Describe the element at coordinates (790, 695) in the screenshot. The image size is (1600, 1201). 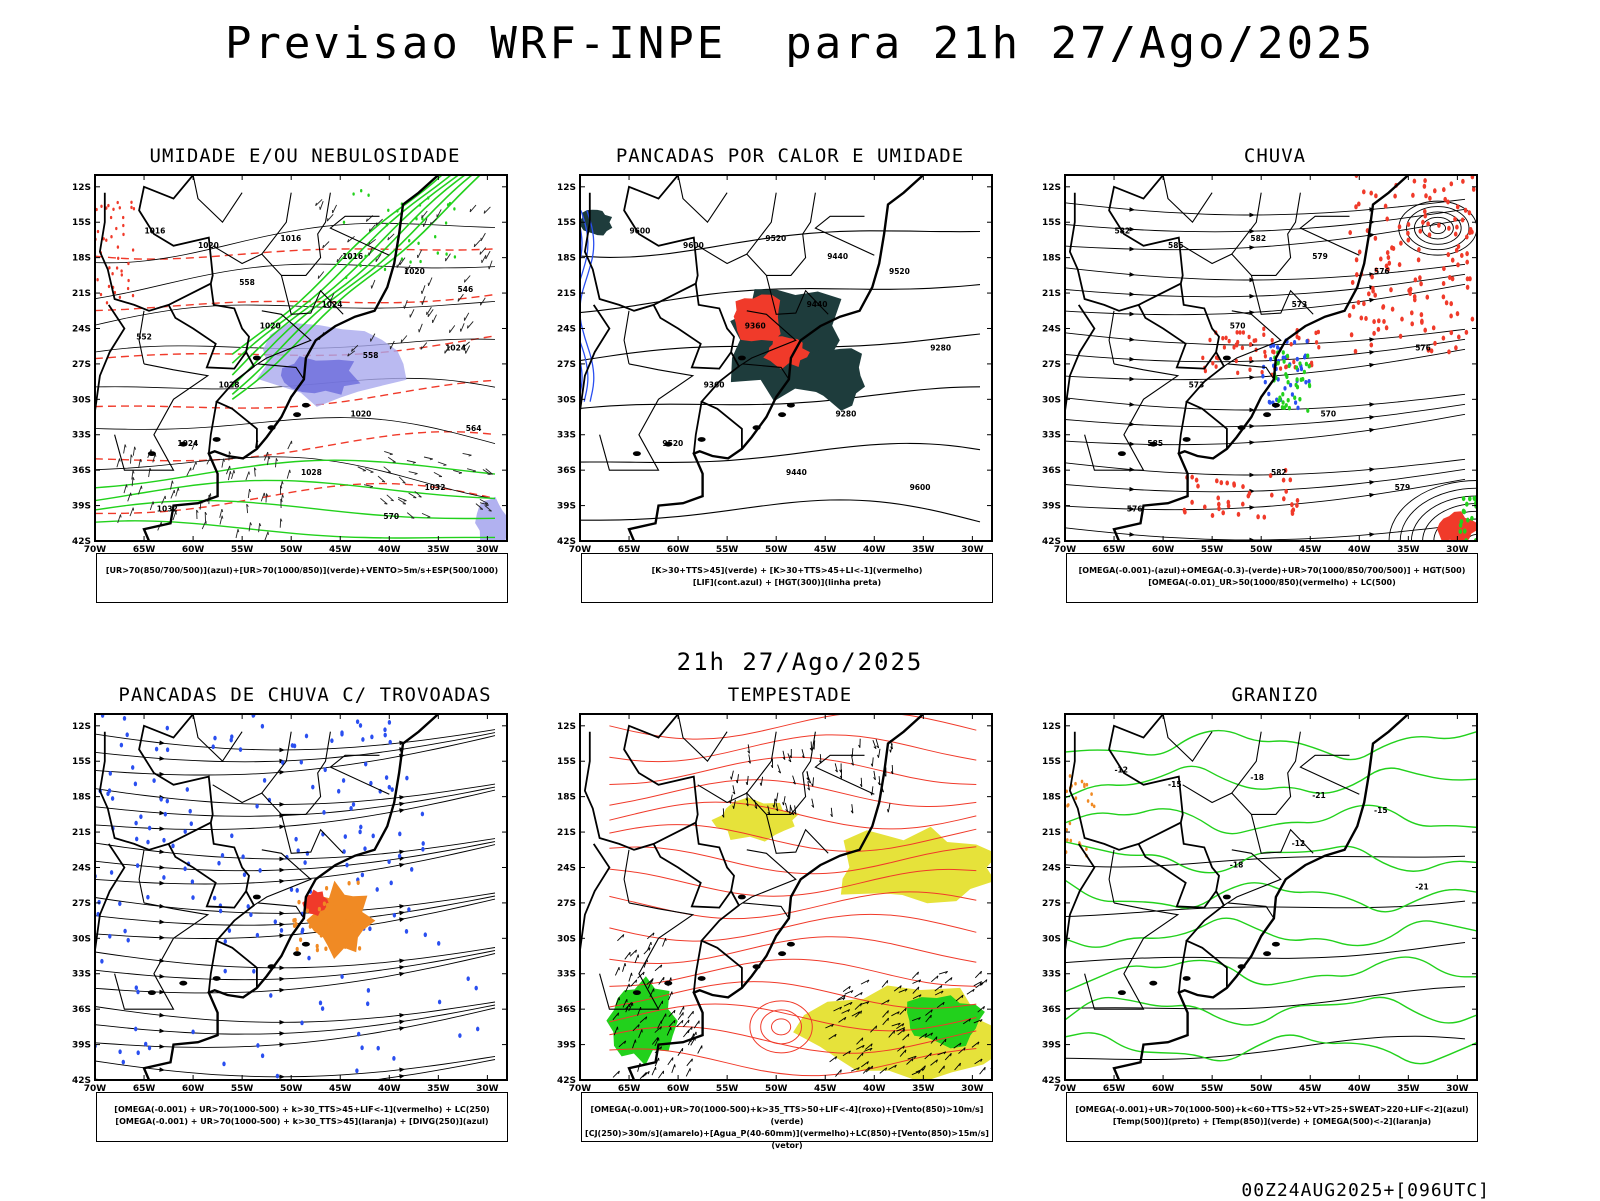
I see `panel-title: TEMPESTADE` at that location.